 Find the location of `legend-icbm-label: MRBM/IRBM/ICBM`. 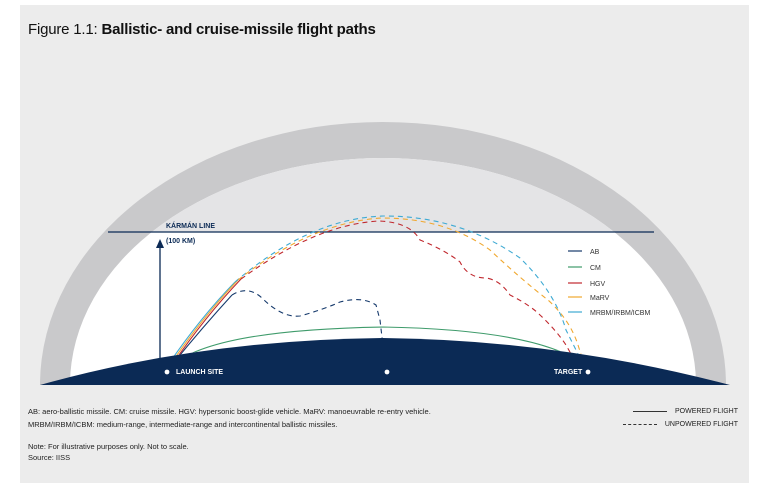

legend-icbm-label: MRBM/IRBM/ICBM is located at coordinates (620, 313).